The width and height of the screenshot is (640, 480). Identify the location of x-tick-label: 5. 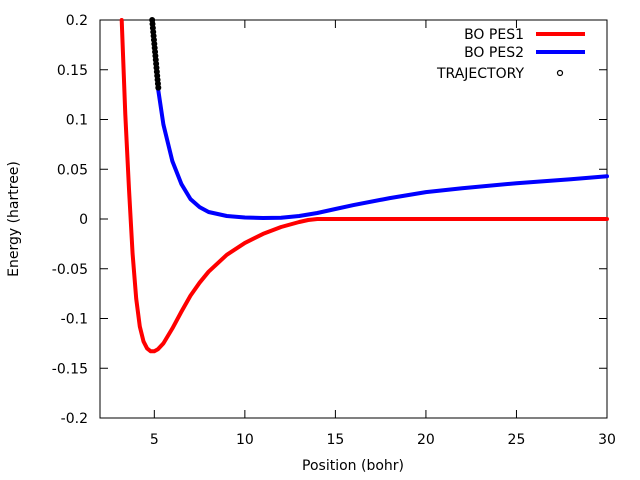
(154, 440).